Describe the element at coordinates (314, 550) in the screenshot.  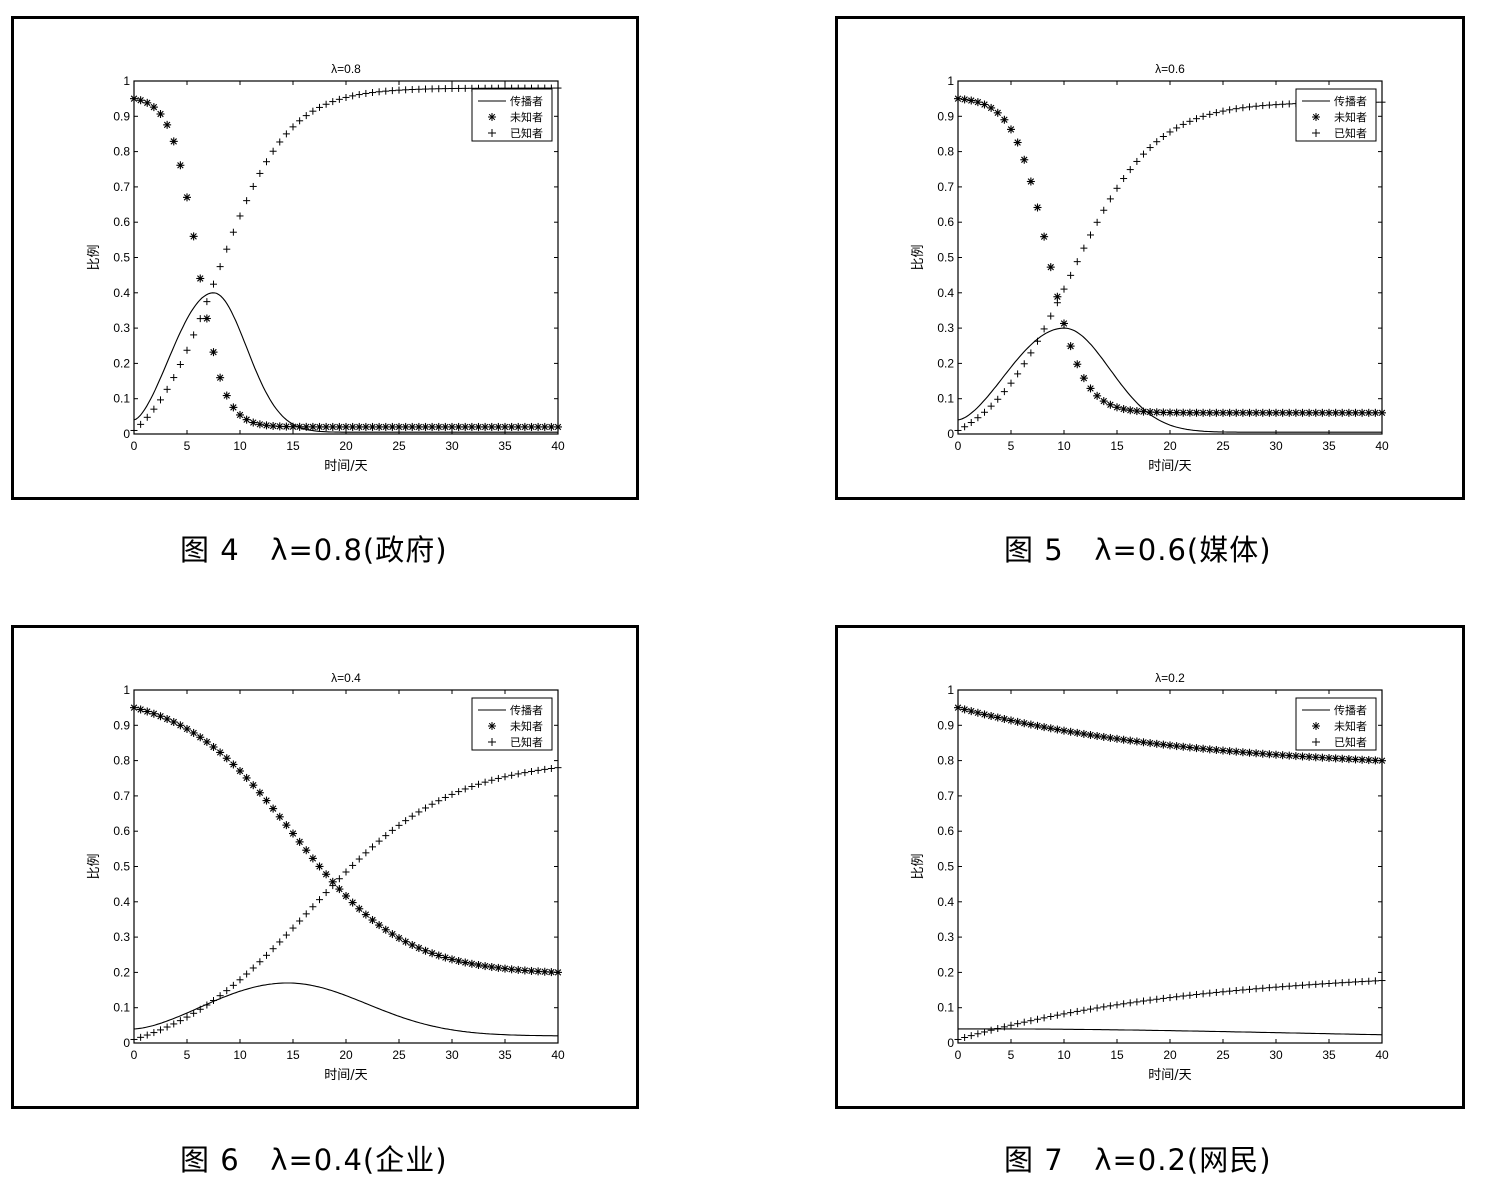
I see `caption-figure-4: 图 4 λ=0.8(政府)` at that location.